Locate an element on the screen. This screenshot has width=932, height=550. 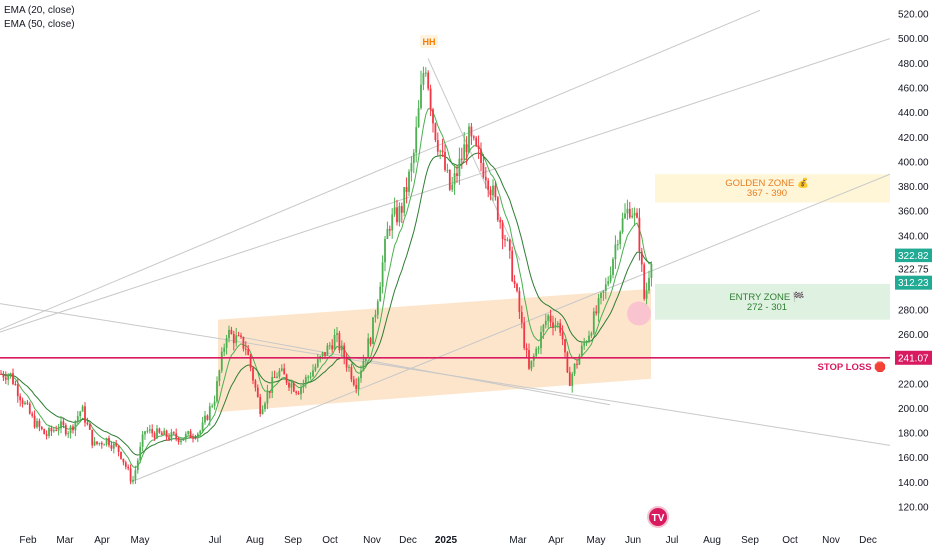
y-tick-label: 140.00 is located at coordinates (913, 483).